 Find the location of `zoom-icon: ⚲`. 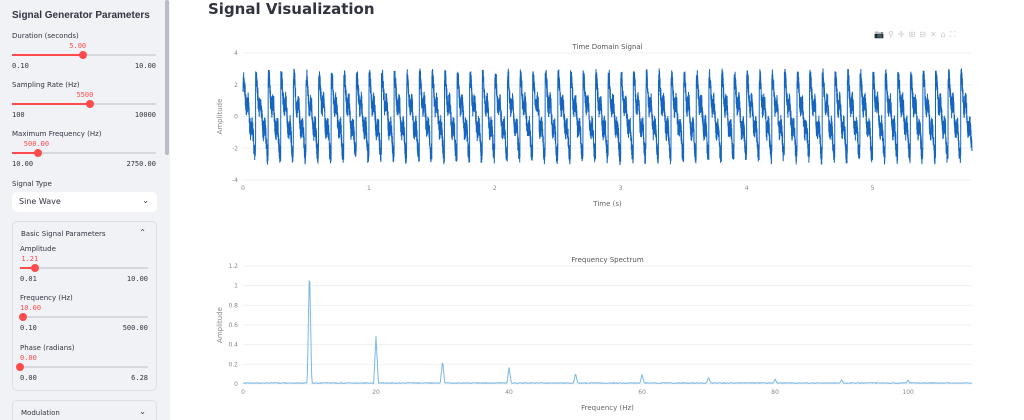

zoom-icon: ⚲ is located at coordinates (890, 34).